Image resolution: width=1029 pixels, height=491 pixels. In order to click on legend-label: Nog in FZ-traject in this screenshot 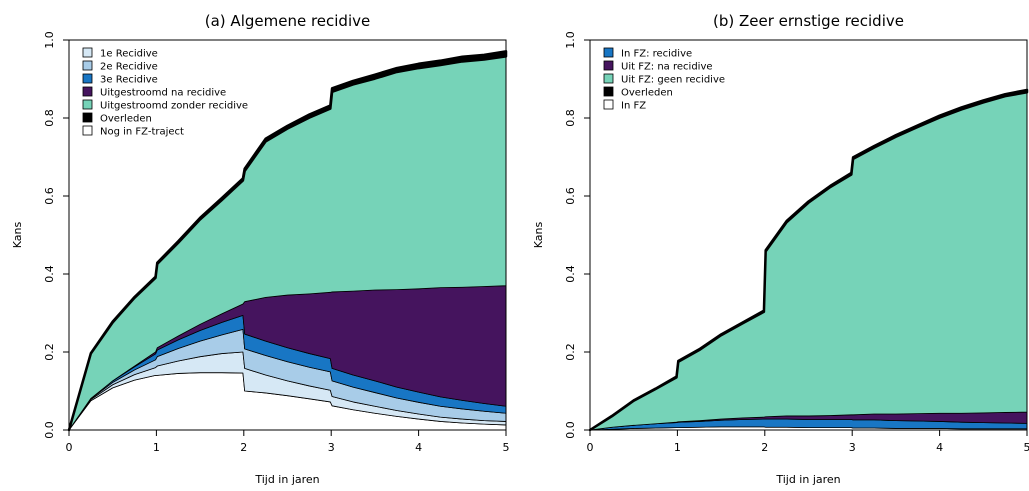, I will do `click(142, 132)`.